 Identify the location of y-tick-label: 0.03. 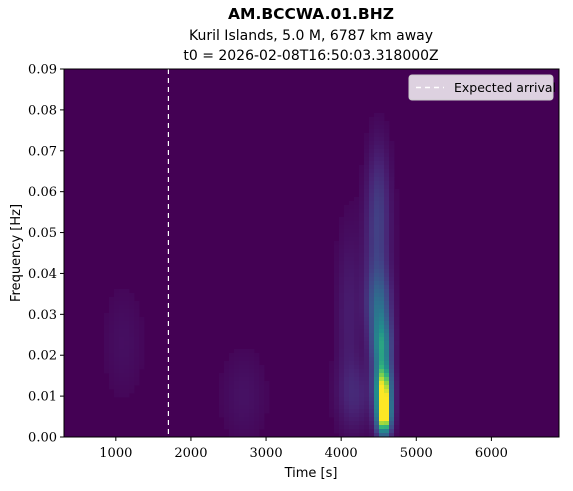
(42, 315).